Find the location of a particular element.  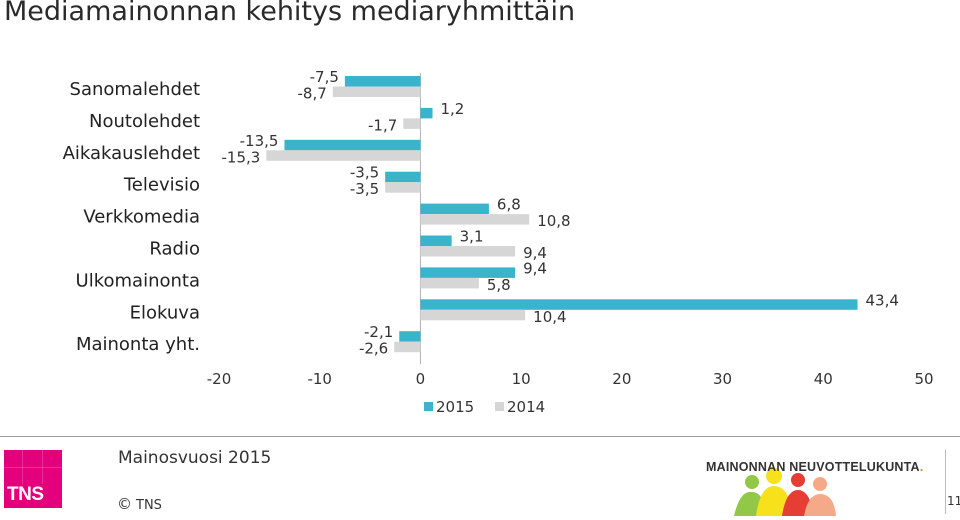

data-label-2015-3: -13,5 is located at coordinates (259, 141).